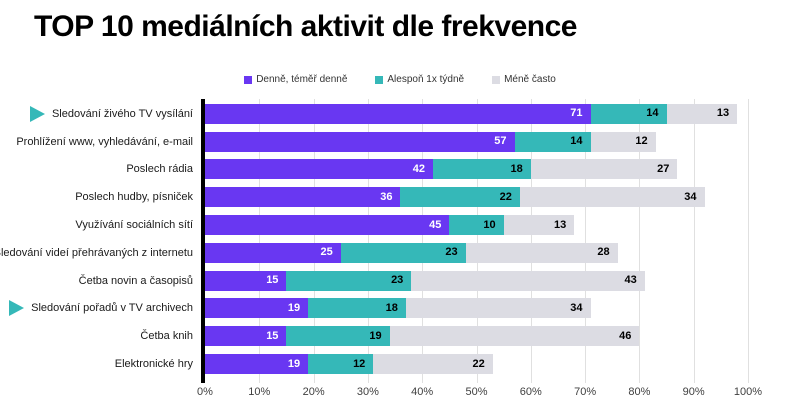 The width and height of the screenshot is (800, 411). I want to click on stacked-bar: 15 23 43, so click(476, 280).